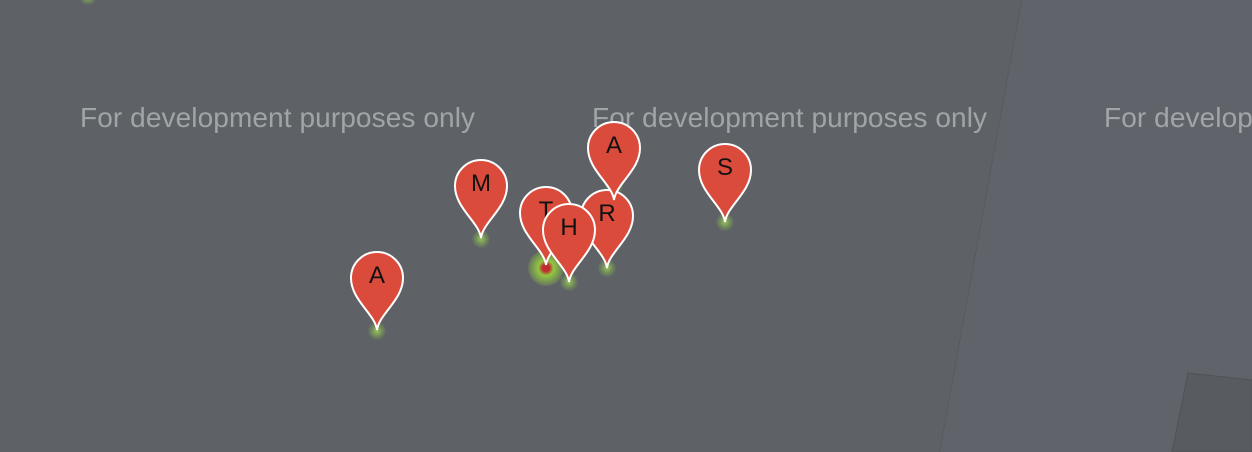 The width and height of the screenshot is (1252, 452). What do you see at coordinates (569, 227) in the screenshot?
I see `marker-label: H` at bounding box center [569, 227].